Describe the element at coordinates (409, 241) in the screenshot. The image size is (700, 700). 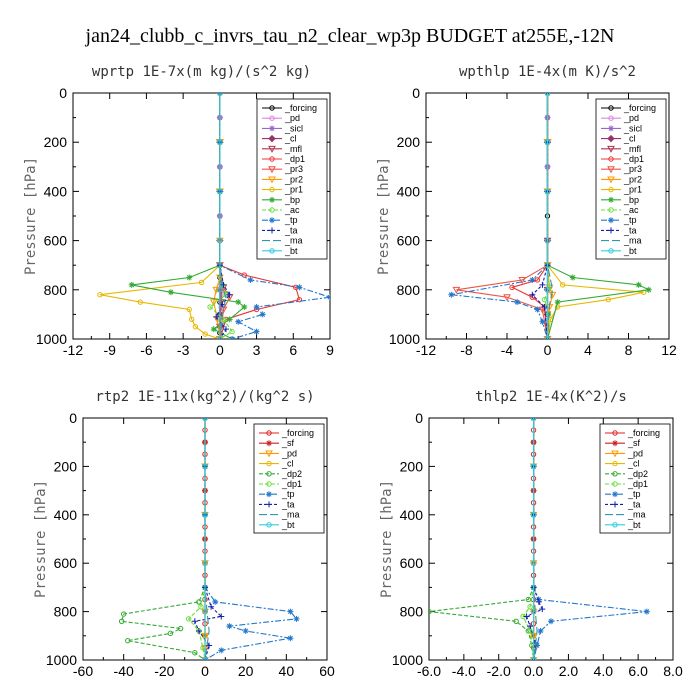
I see `y-tick-label: 600` at that location.